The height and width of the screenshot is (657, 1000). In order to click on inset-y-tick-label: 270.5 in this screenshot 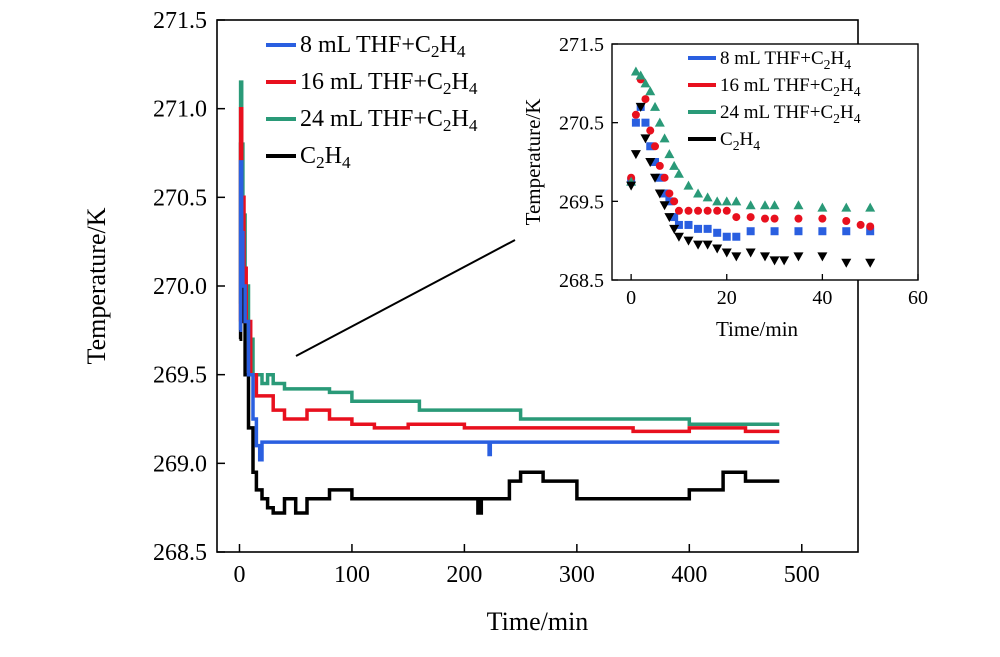, I will do `click(581, 124)`.